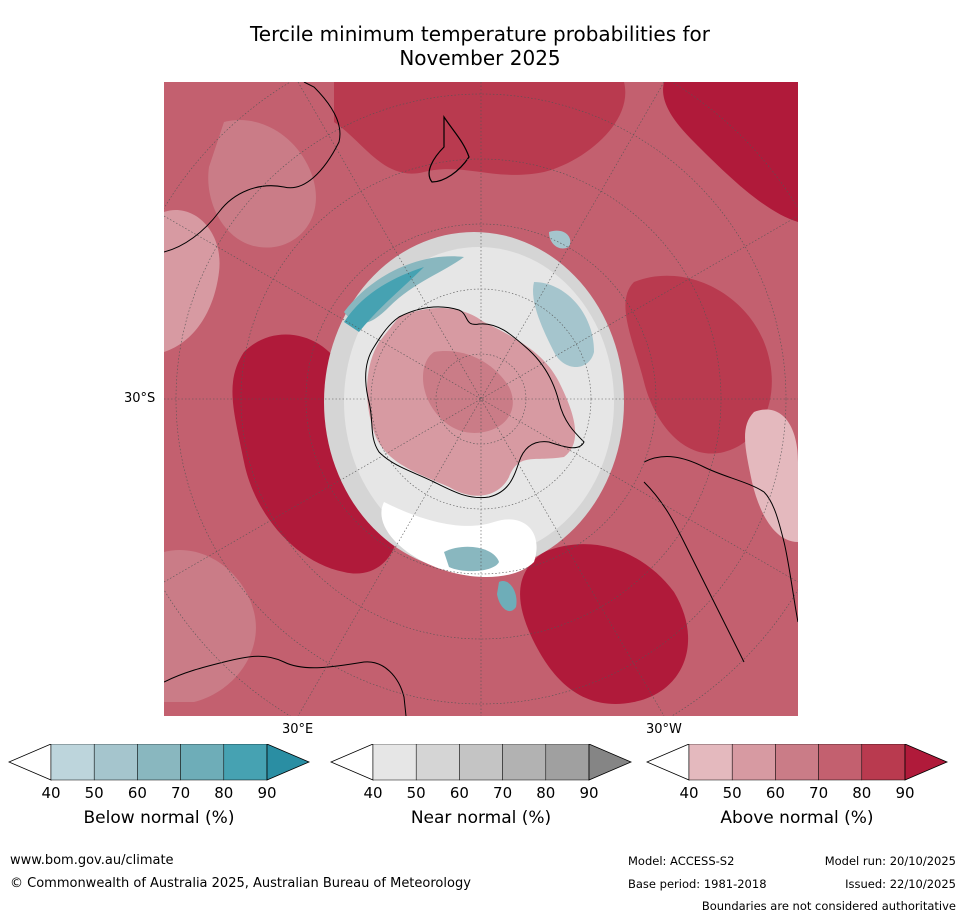  What do you see at coordinates (730, 152) in the screenshot?
I see `above-patch-northeast` at bounding box center [730, 152].